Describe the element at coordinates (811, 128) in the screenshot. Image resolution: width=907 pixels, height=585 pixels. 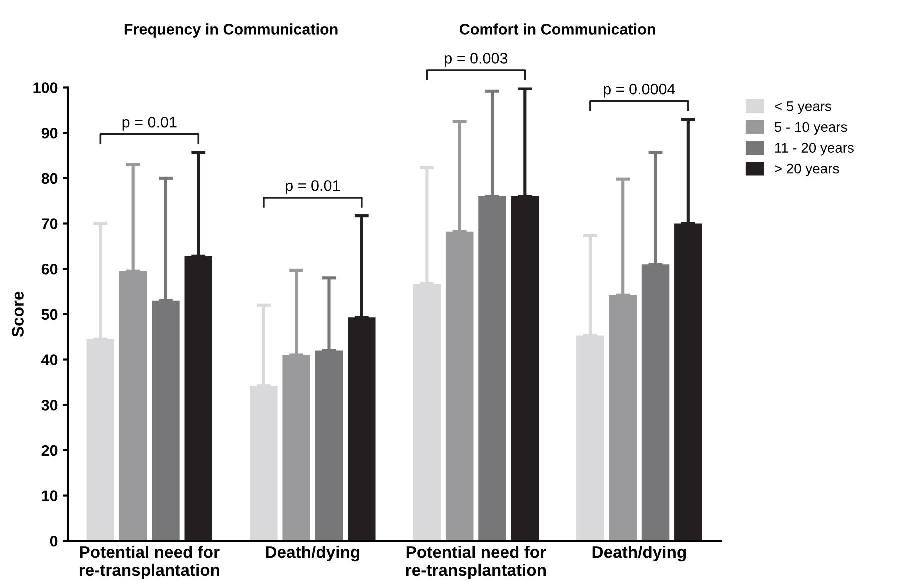
I see `legend-label: 5 - 10 years` at that location.